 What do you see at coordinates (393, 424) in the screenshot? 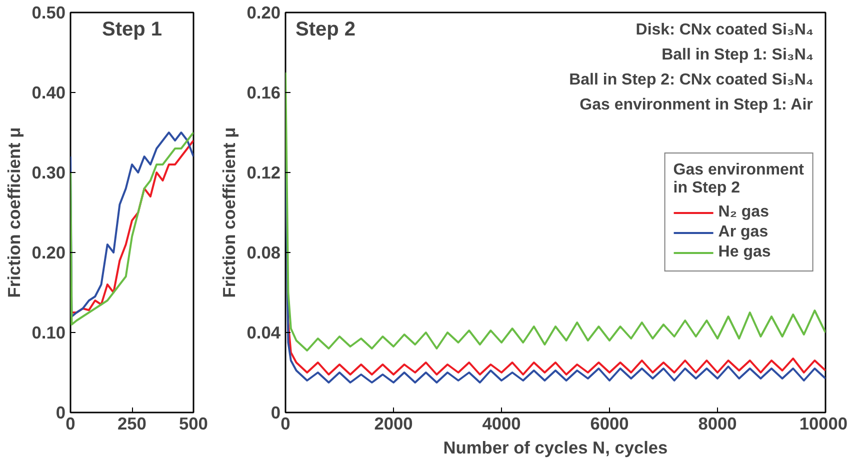
I see `x-tick-label: 2000` at bounding box center [393, 424].